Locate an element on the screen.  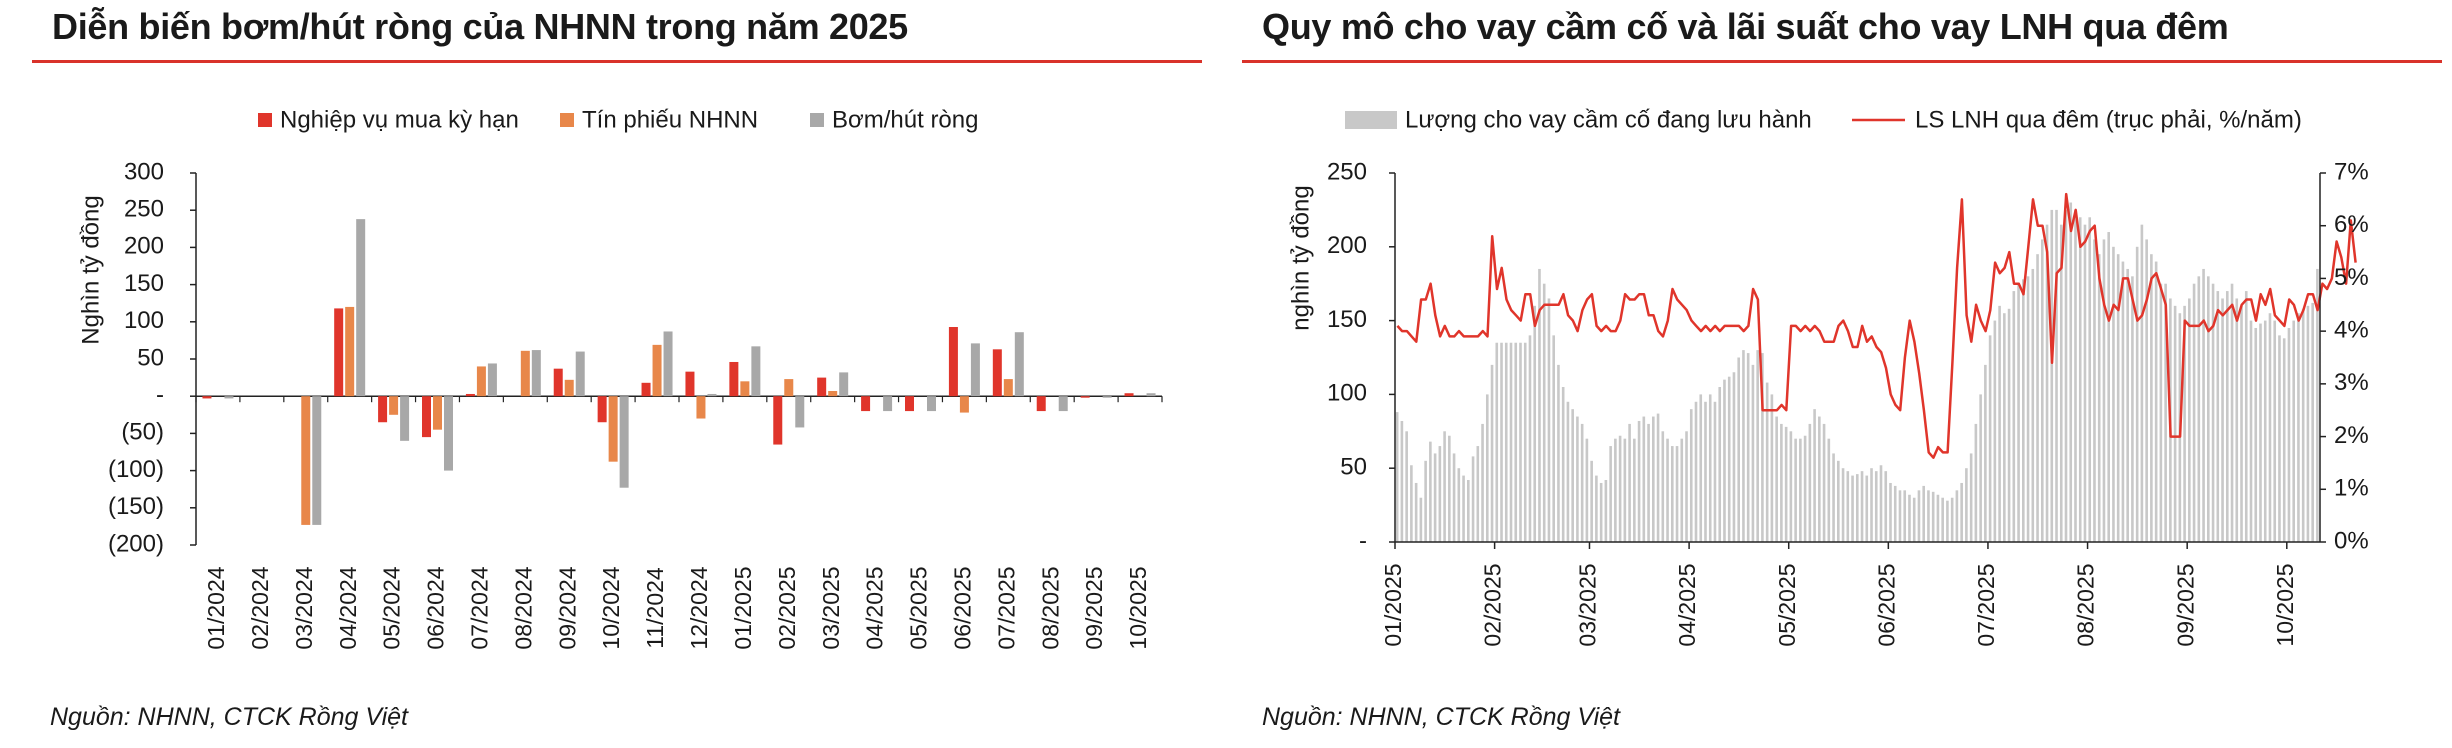
bar-2-12/2024 is located at coordinates (701, 407).